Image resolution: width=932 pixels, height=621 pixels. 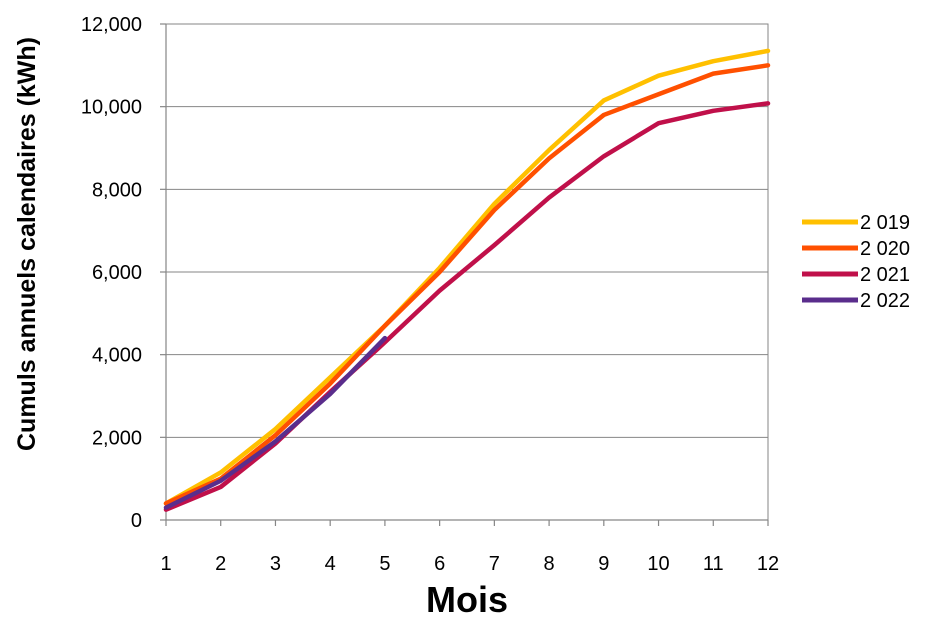 What do you see at coordinates (494, 564) in the screenshot?
I see `x-tick-label: 7` at bounding box center [494, 564].